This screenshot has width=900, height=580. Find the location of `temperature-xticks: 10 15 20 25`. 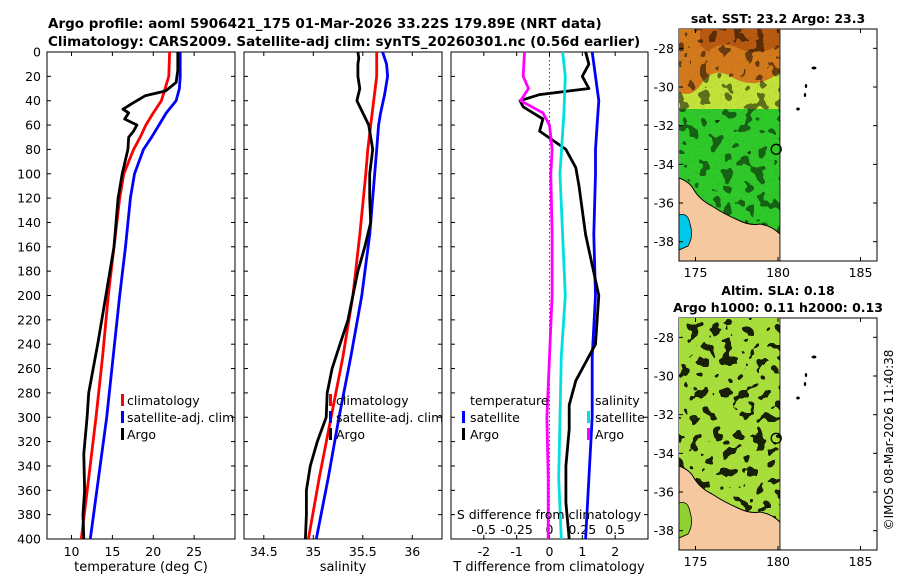

temperature-xticks: 10 15 20 25 is located at coordinates (133, 305).